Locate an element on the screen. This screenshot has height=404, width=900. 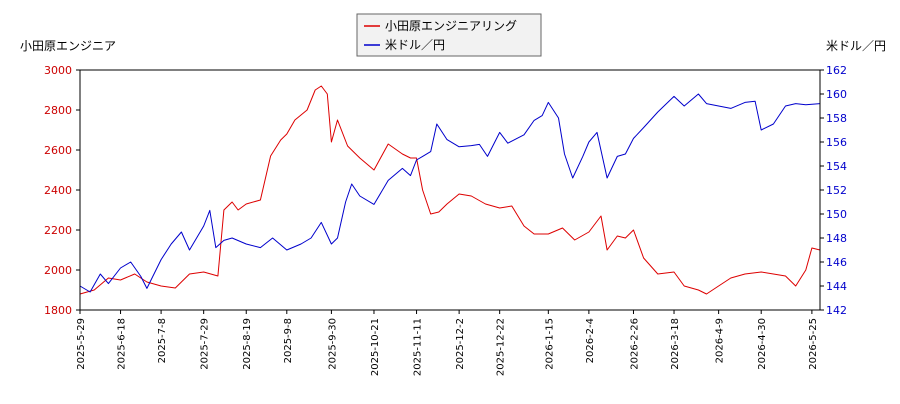
left-tick-label: 2200 is located at coordinates (58, 230).